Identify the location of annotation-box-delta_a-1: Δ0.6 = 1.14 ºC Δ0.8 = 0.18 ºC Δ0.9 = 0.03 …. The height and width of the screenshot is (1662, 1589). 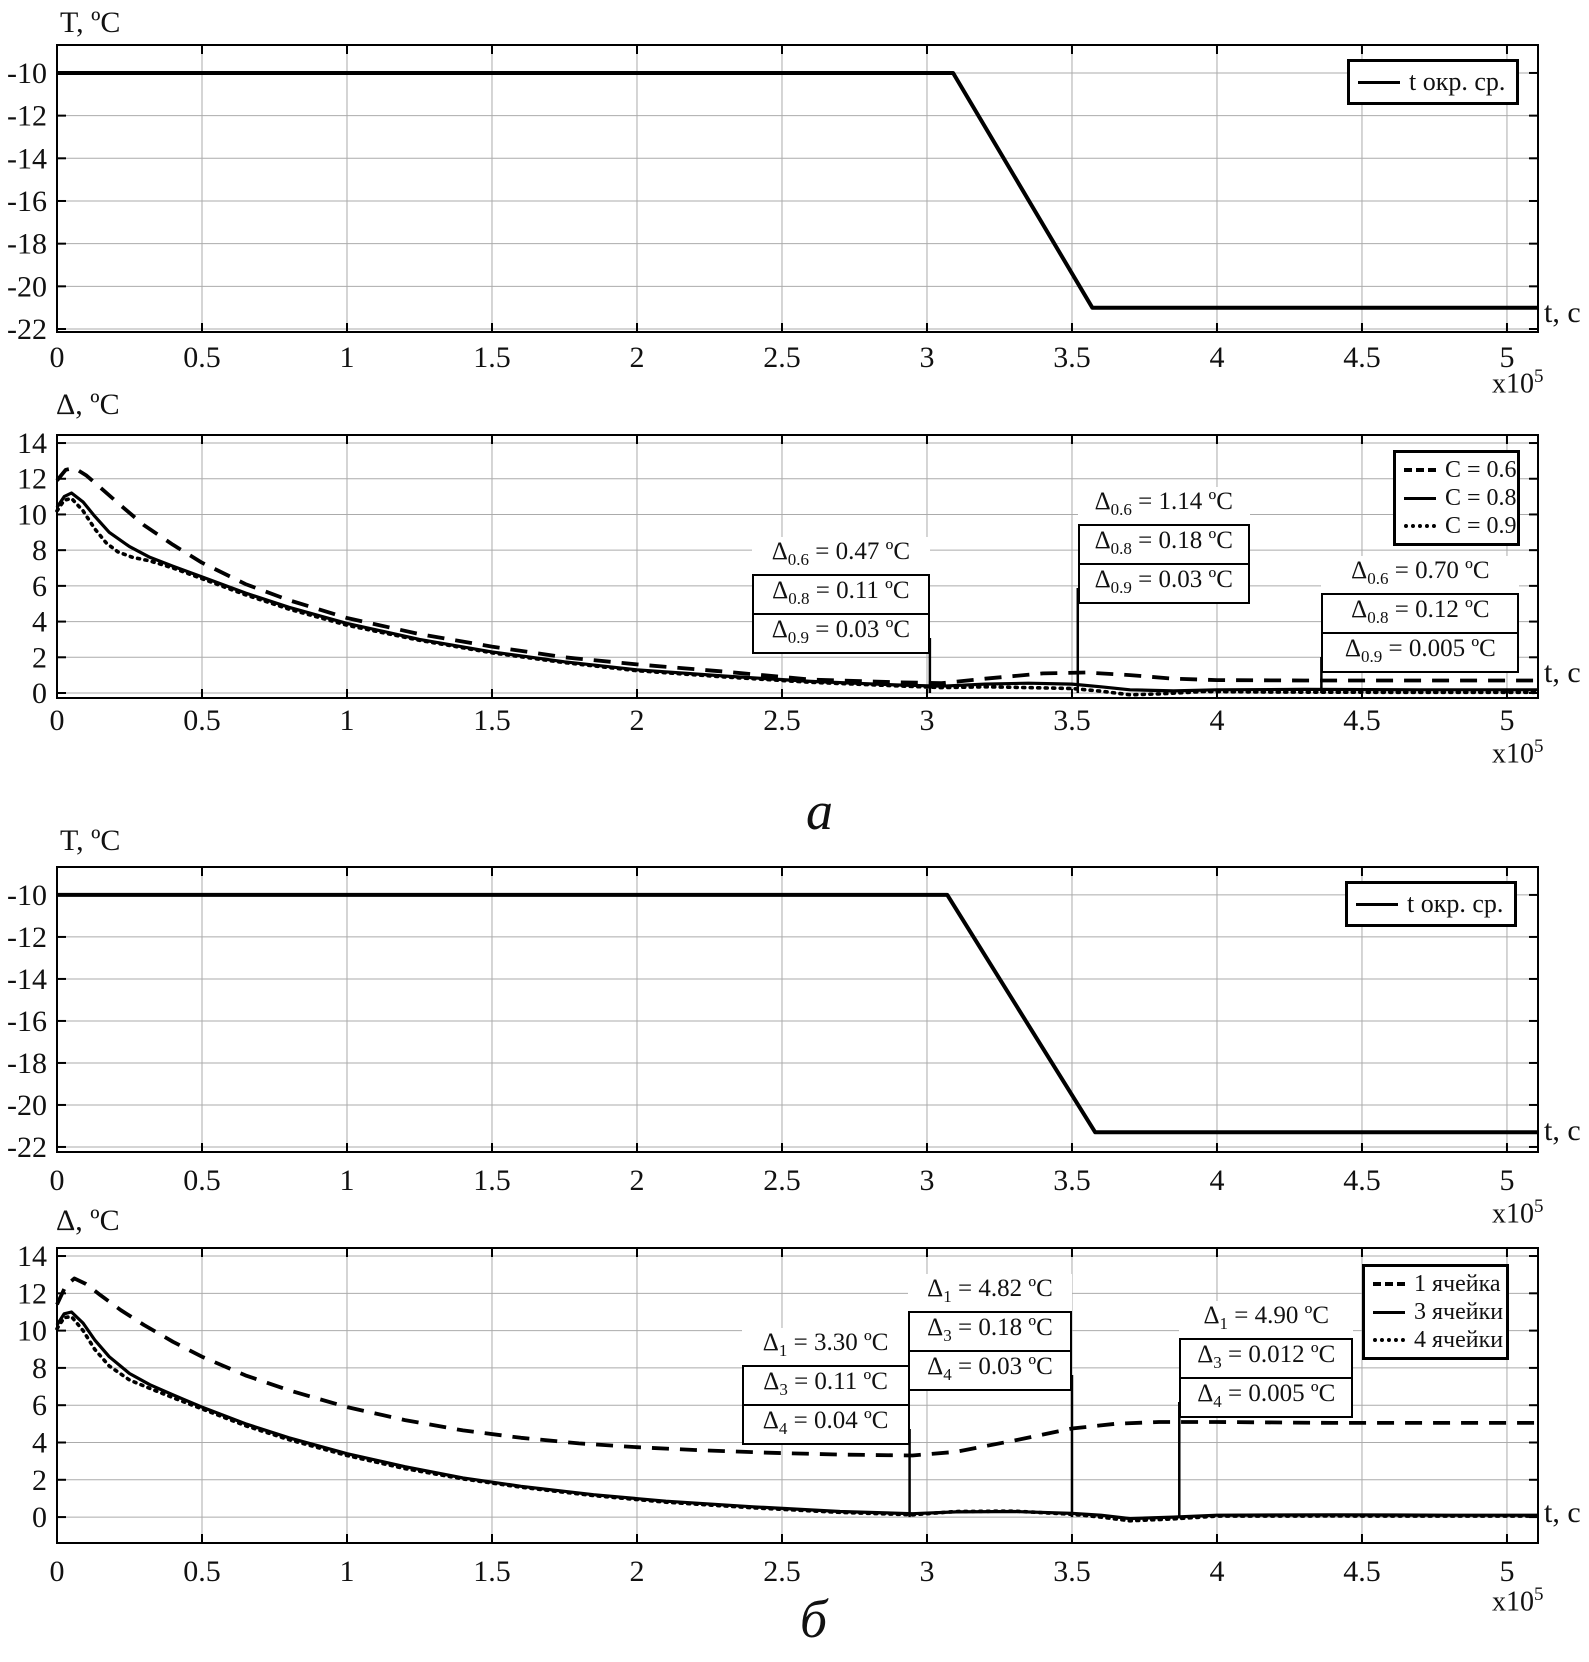
(1163, 545).